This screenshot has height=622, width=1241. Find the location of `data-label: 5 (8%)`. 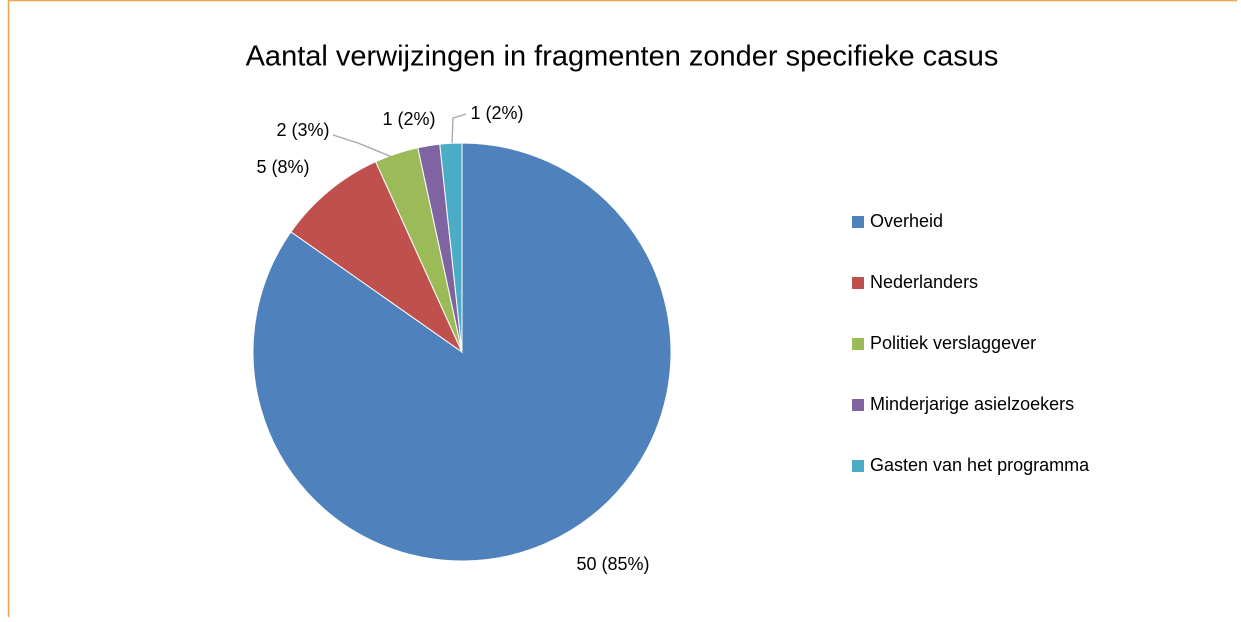

data-label: 5 (8%) is located at coordinates (282, 167).